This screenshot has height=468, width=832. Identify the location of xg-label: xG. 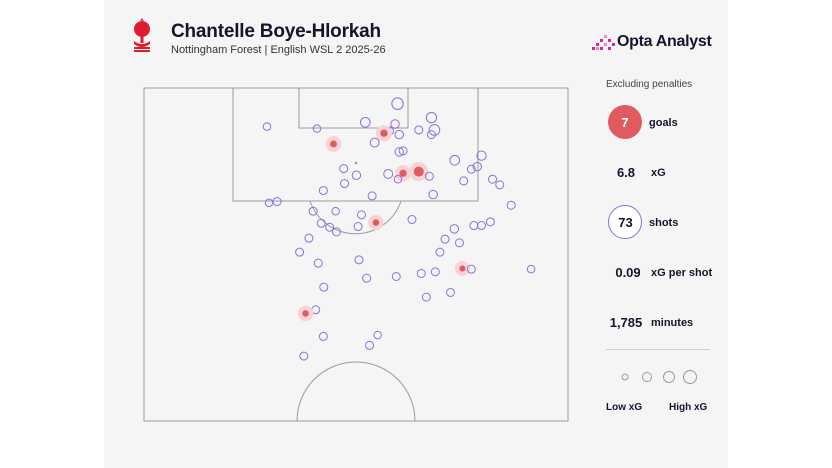
(658, 173).